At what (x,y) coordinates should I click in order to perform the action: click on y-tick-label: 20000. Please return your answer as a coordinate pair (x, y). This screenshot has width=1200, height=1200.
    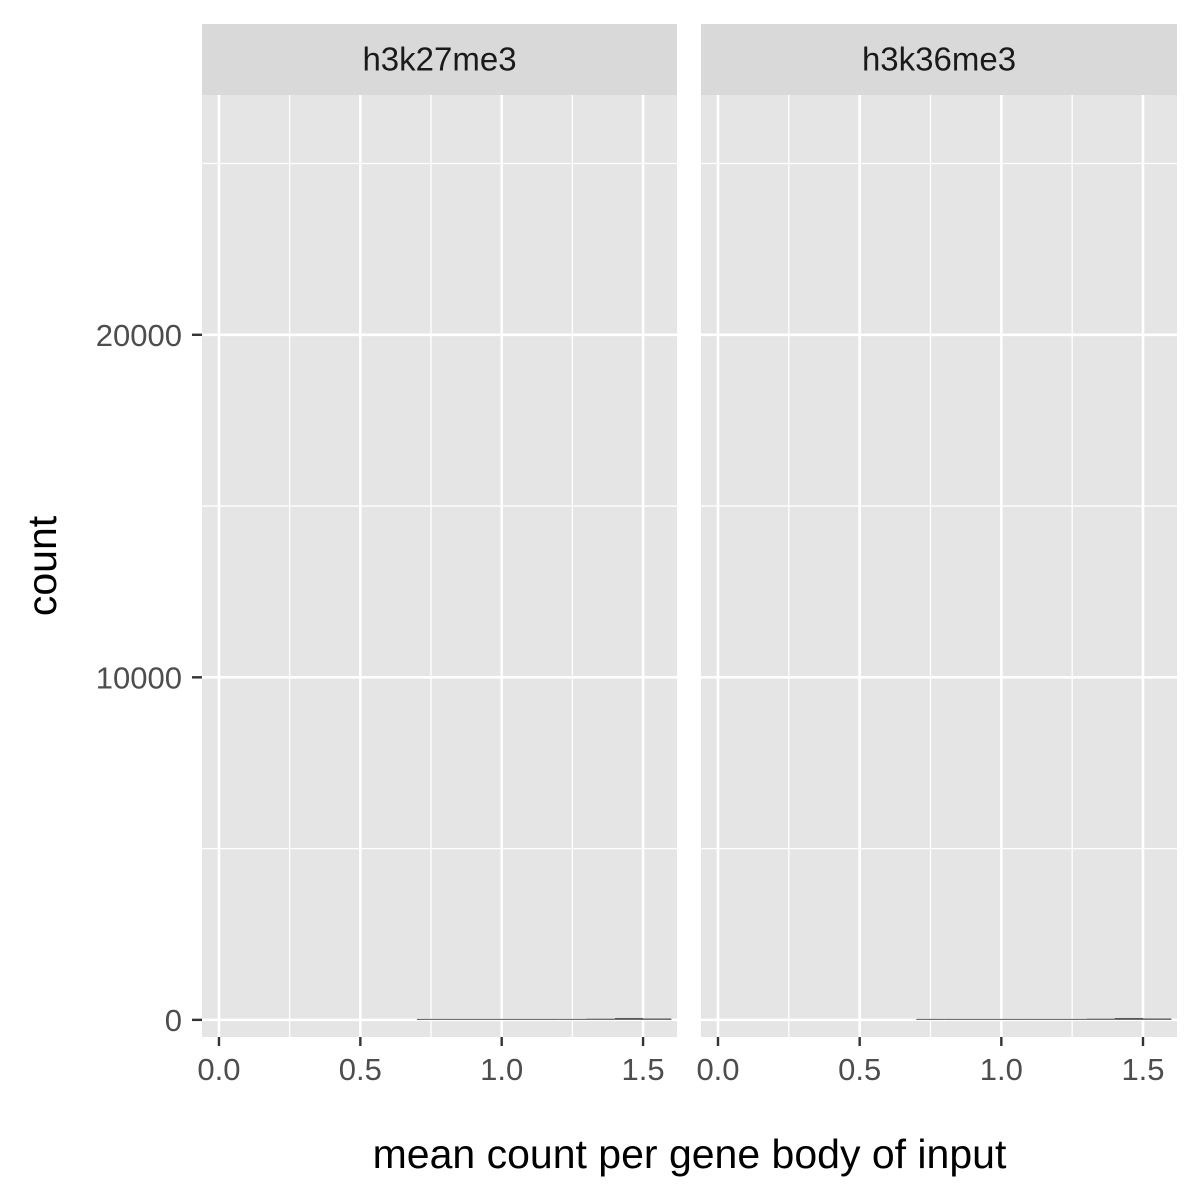
    Looking at the image, I should click on (139, 335).